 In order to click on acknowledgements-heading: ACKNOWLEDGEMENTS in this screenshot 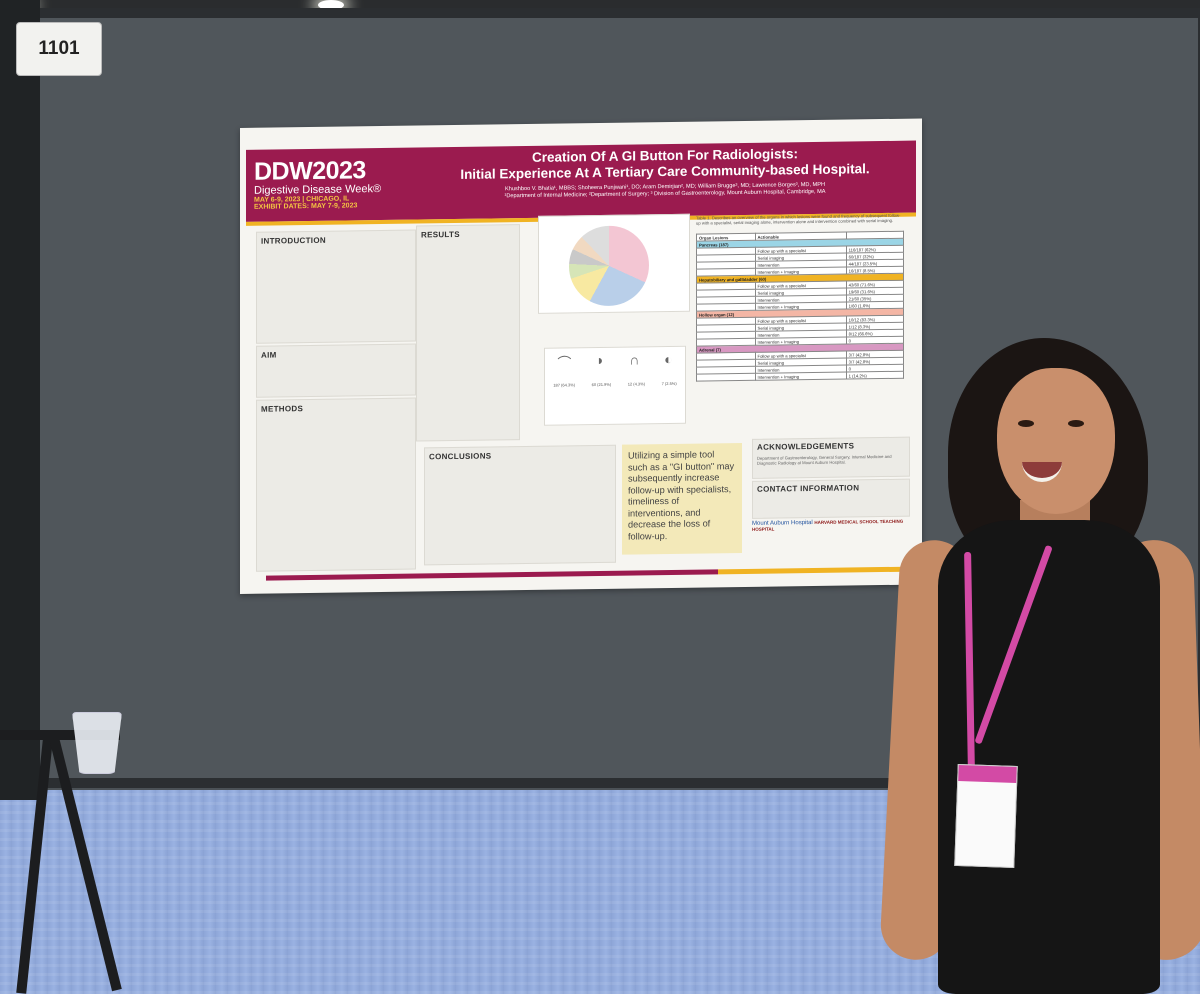, I will do `click(806, 446)`.